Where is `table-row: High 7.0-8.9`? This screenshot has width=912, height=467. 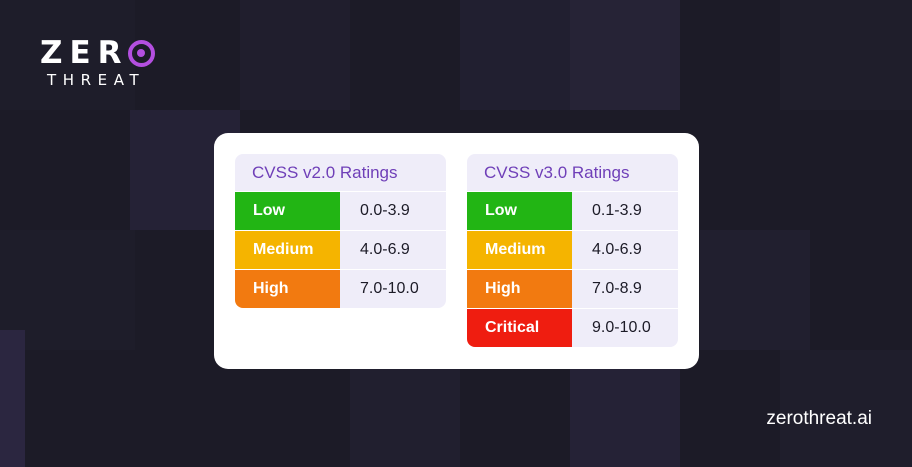
table-row: High 7.0-8.9 is located at coordinates (572, 289).